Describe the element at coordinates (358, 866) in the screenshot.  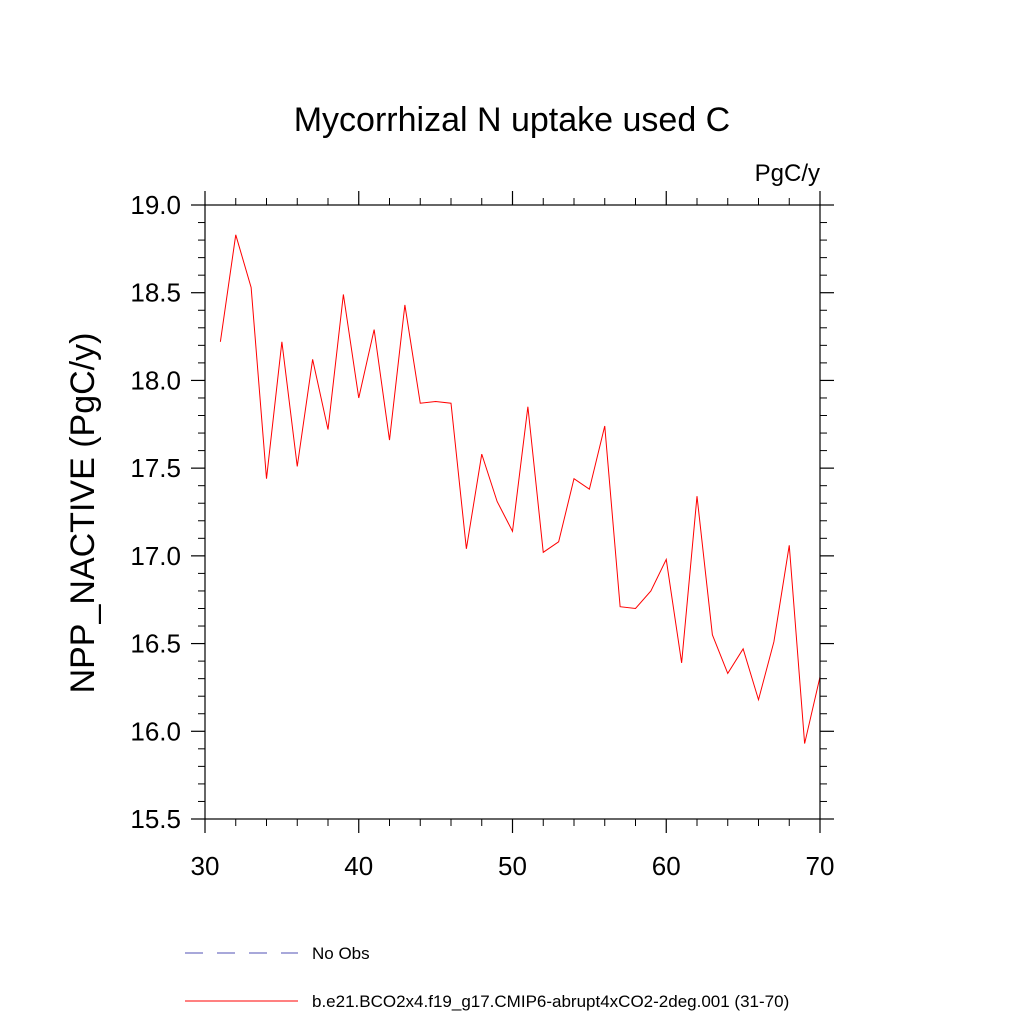
I see `x-tick-label: 40` at that location.